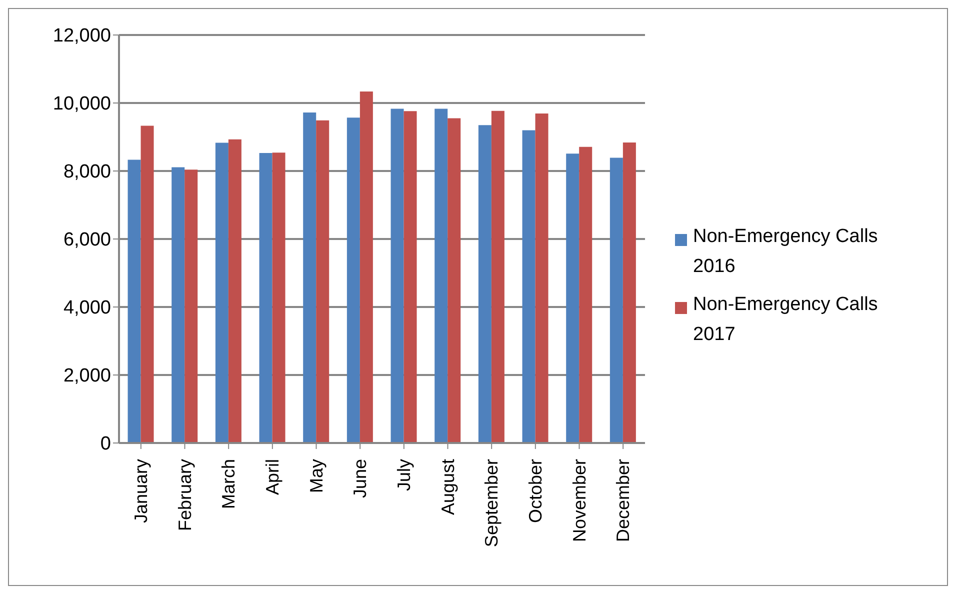 This screenshot has height=594, width=956. I want to click on x-tick-label: September, so click(492, 503).